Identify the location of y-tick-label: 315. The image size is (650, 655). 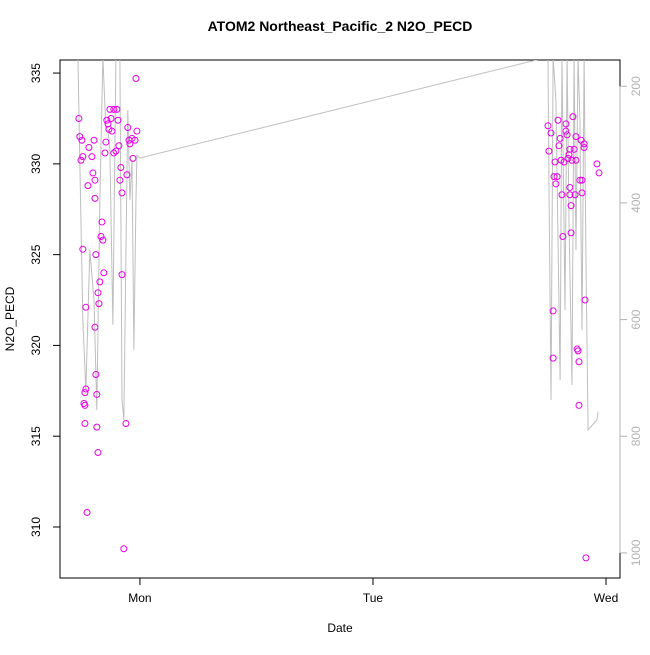
(36, 436).